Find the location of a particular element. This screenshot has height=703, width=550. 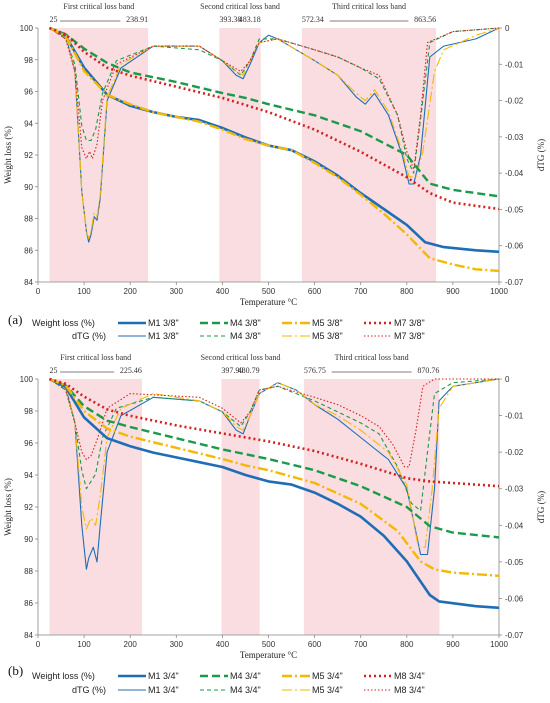

band-start-label: 397.90 is located at coordinates (232, 370).